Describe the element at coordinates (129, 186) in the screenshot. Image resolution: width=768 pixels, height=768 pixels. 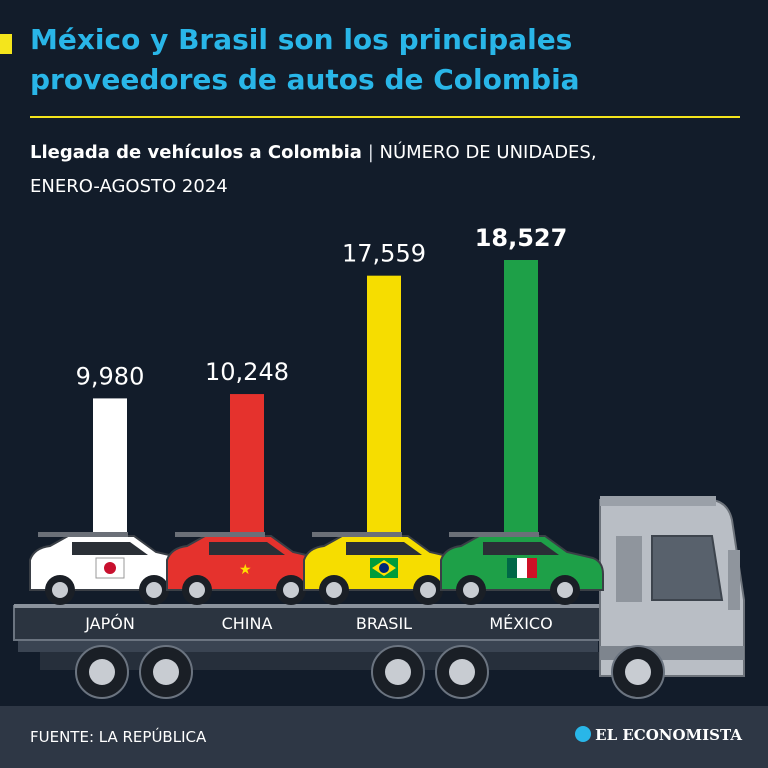
I see `subtitle-period: ENERO-AGOSTO 2024` at that location.